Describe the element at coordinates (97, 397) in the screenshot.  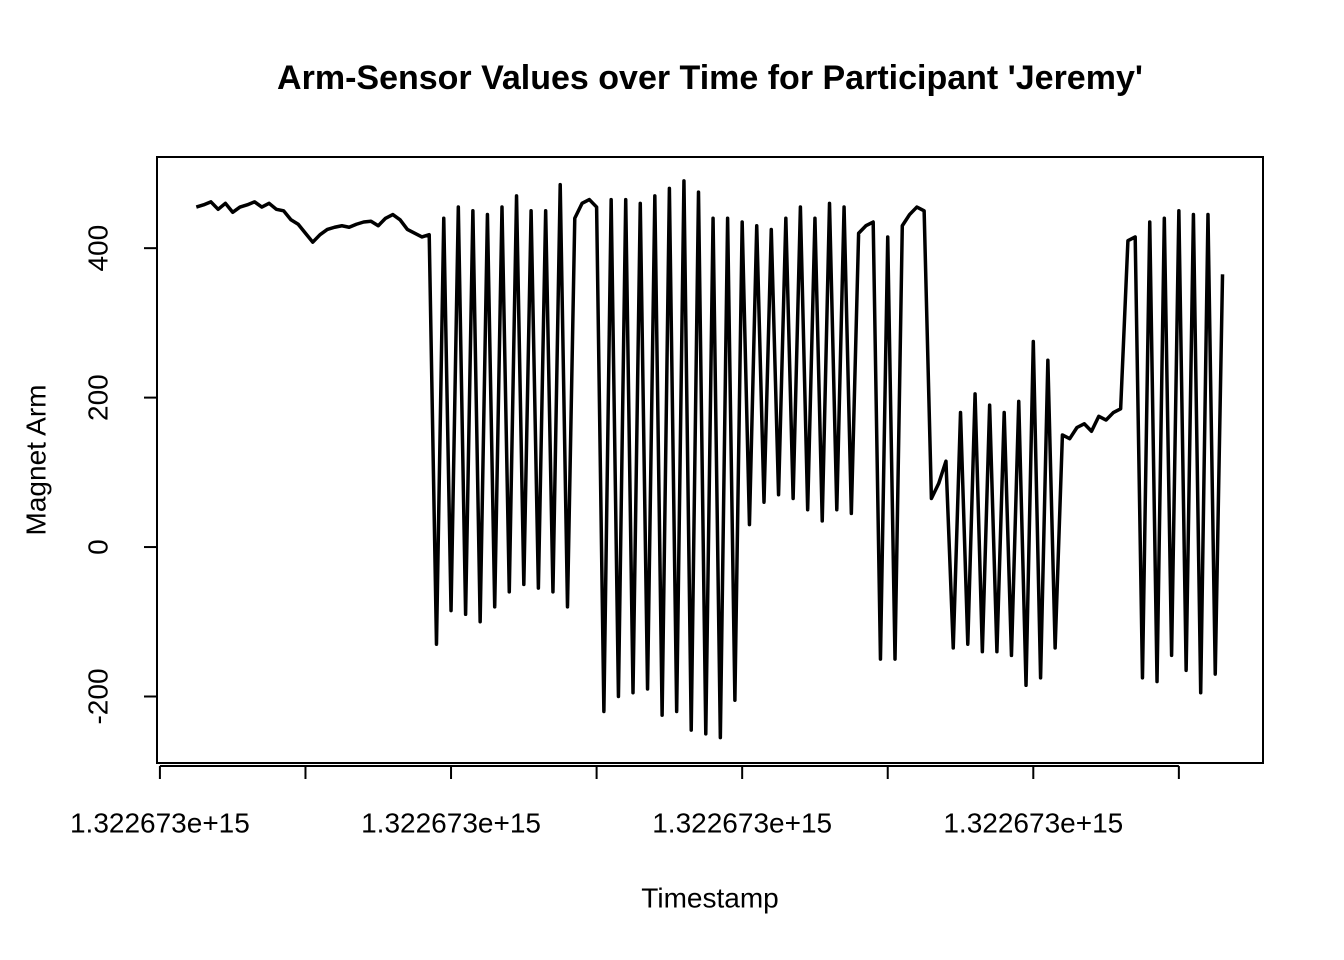
I see `y-tick-label: 200` at that location.